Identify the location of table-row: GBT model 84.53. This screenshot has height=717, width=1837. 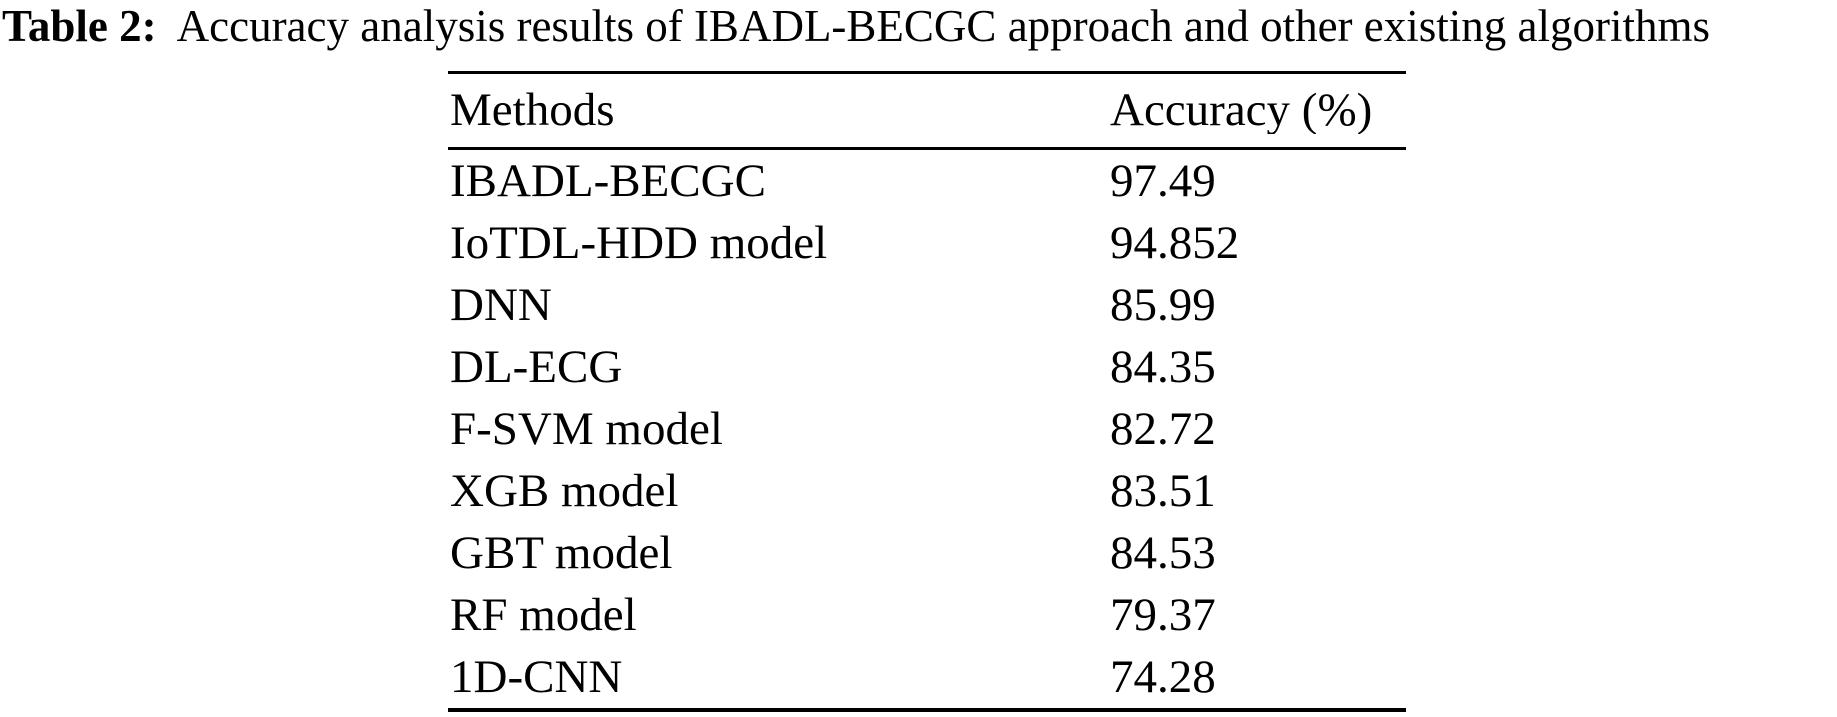
(927, 553).